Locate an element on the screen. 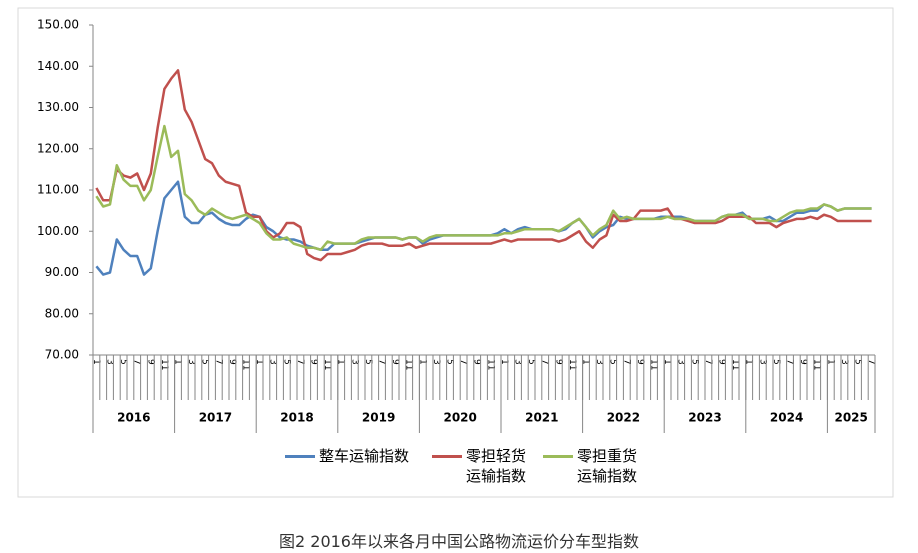  year-label: 2019 is located at coordinates (378, 418).